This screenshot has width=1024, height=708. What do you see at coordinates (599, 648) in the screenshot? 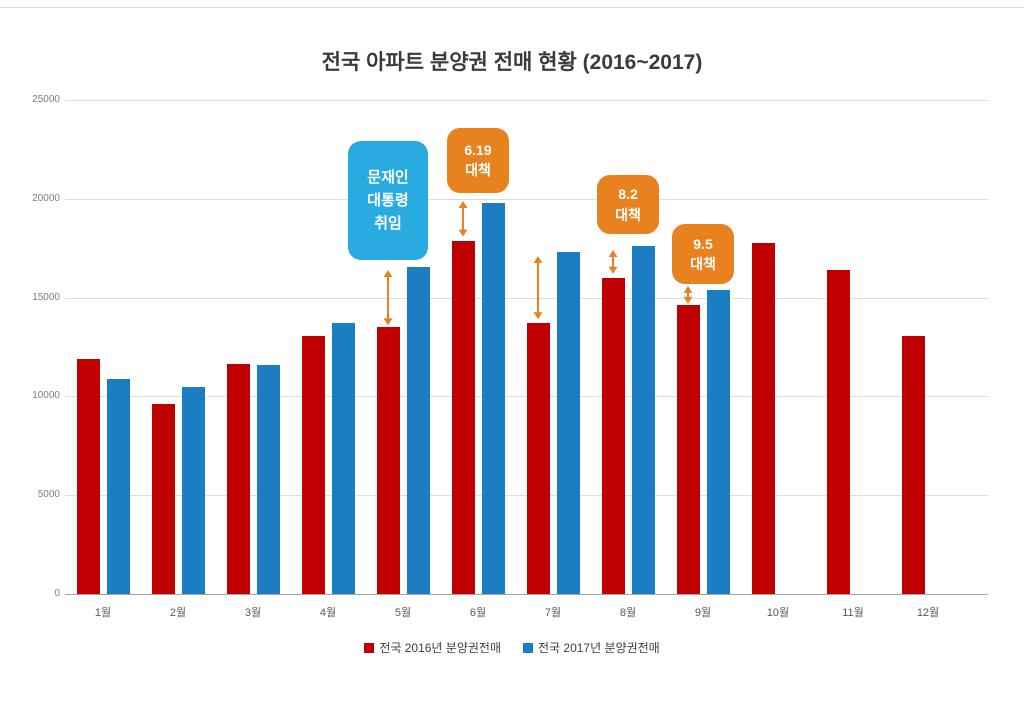
I see `legend-label: 전국 2017년 분양권전매` at bounding box center [599, 648].